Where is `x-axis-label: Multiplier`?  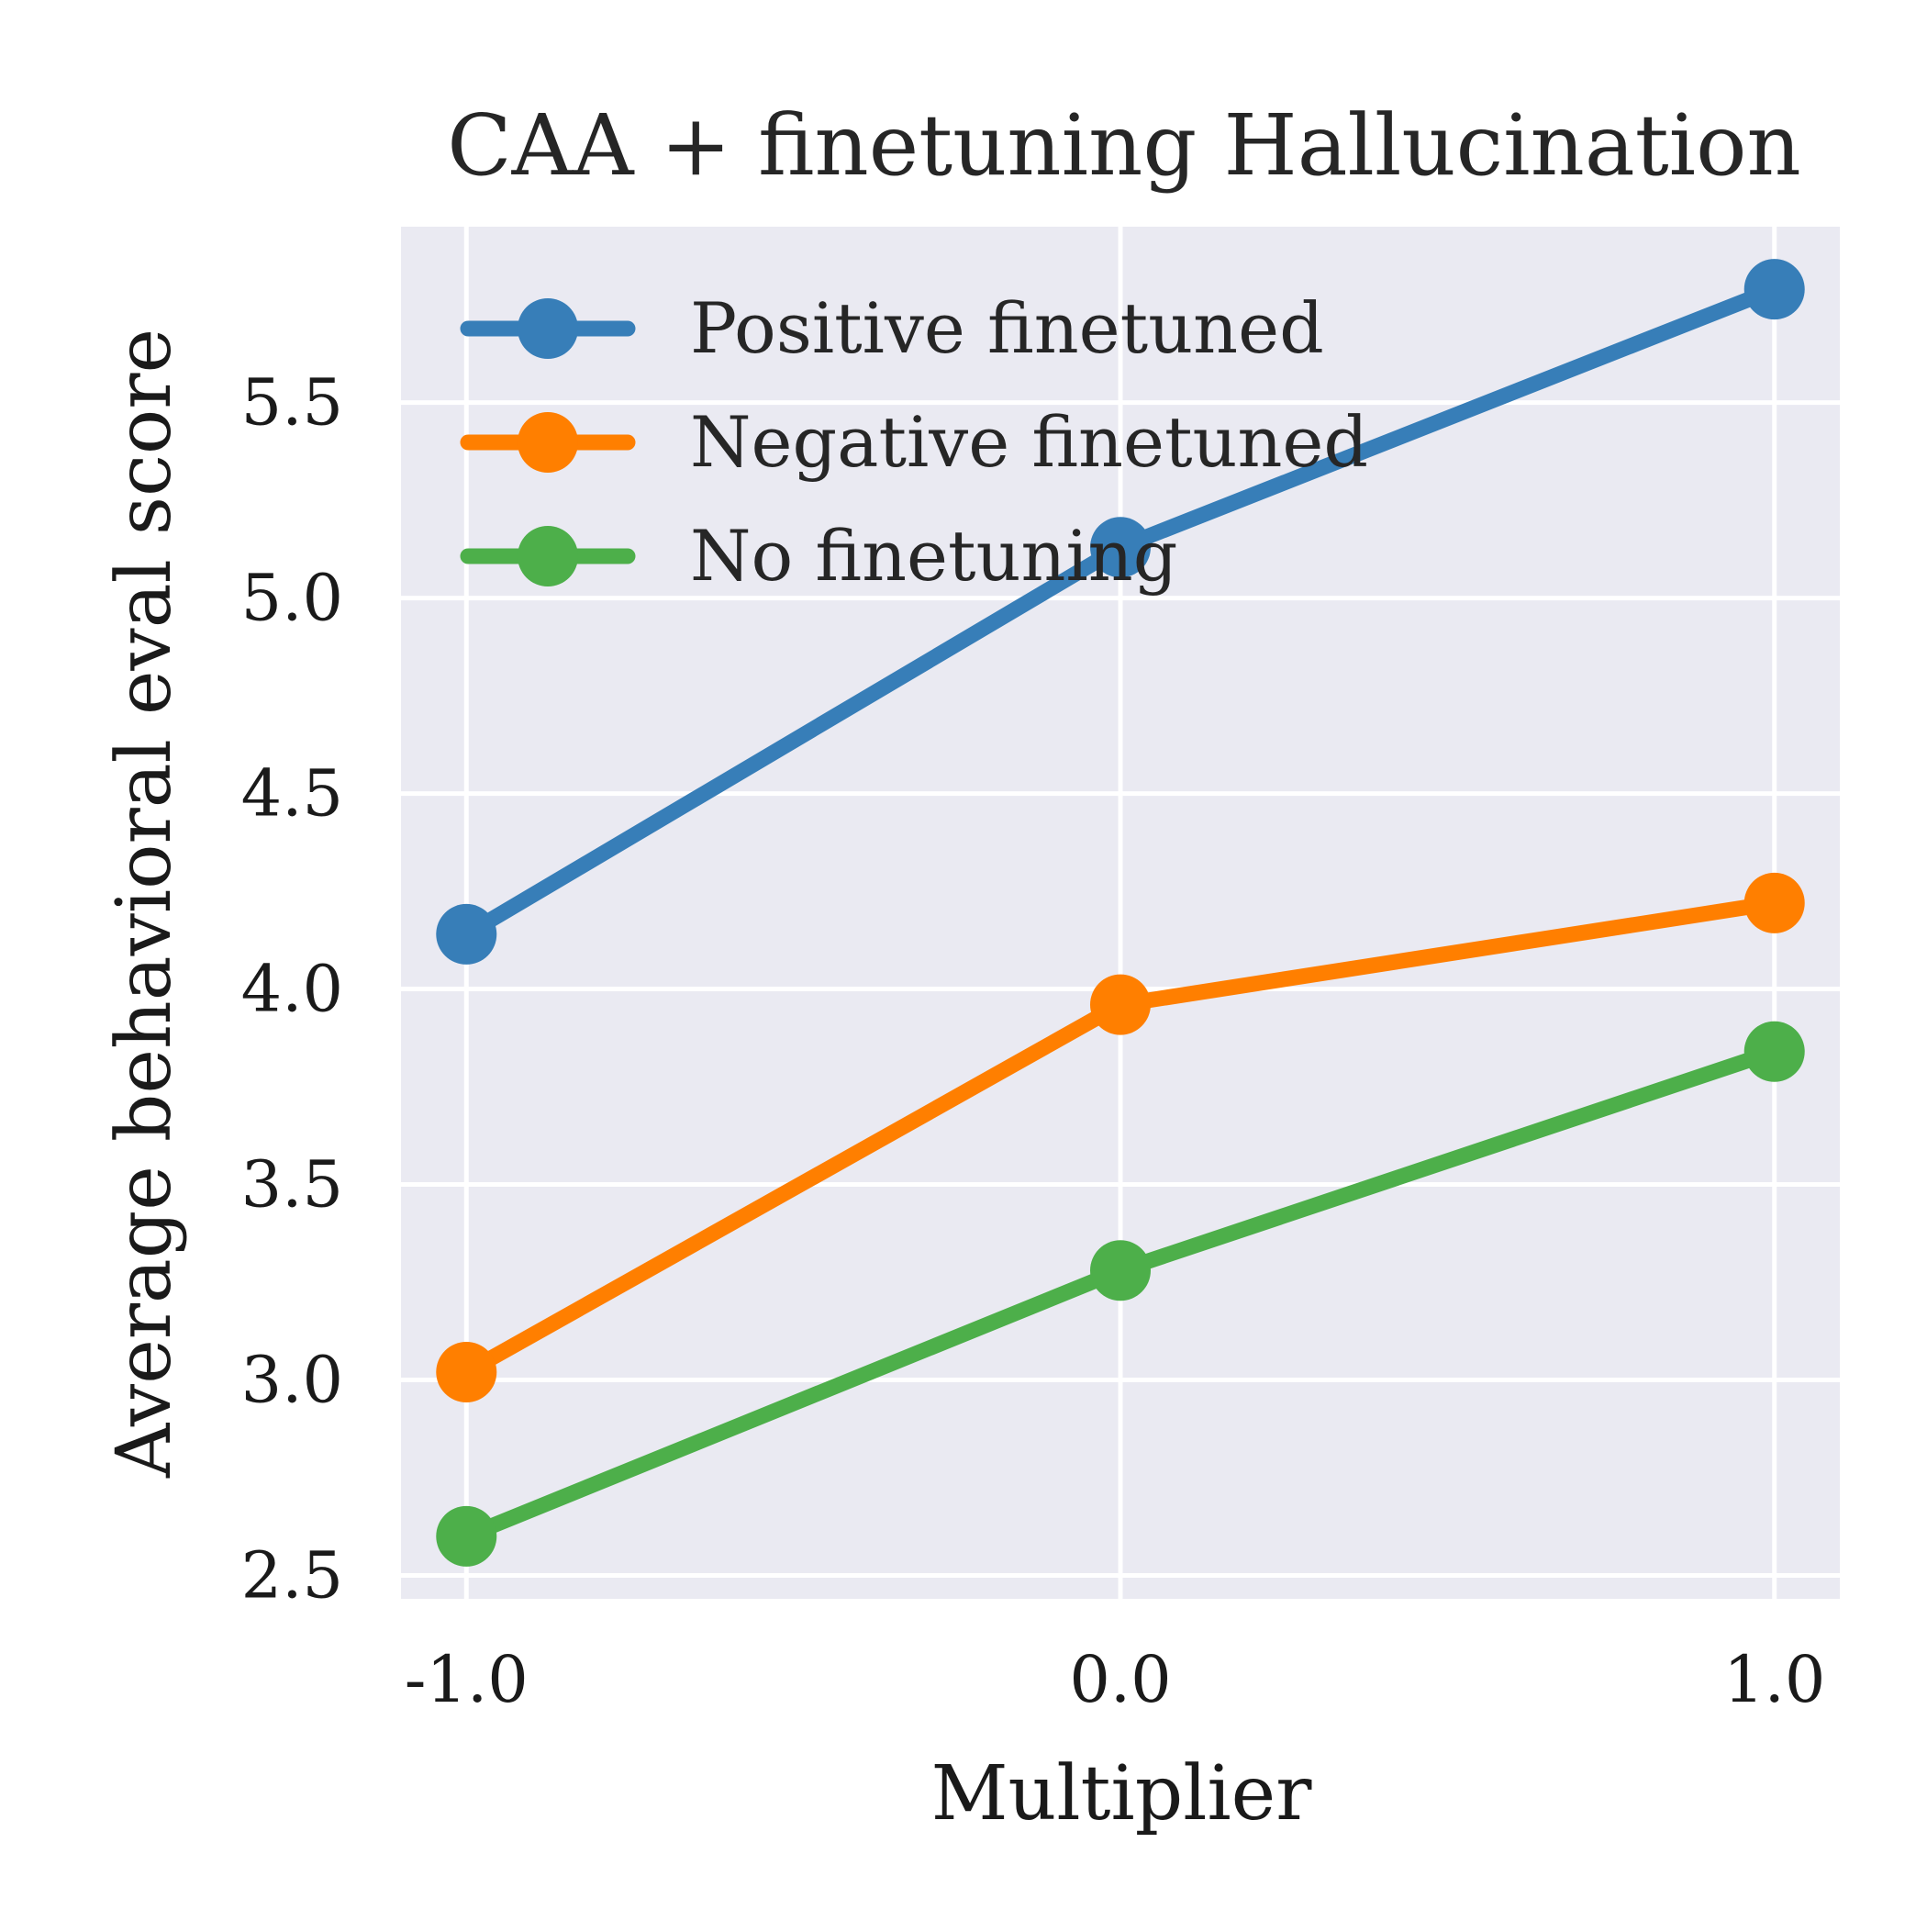 x-axis-label: Multiplier is located at coordinates (1122, 1793).